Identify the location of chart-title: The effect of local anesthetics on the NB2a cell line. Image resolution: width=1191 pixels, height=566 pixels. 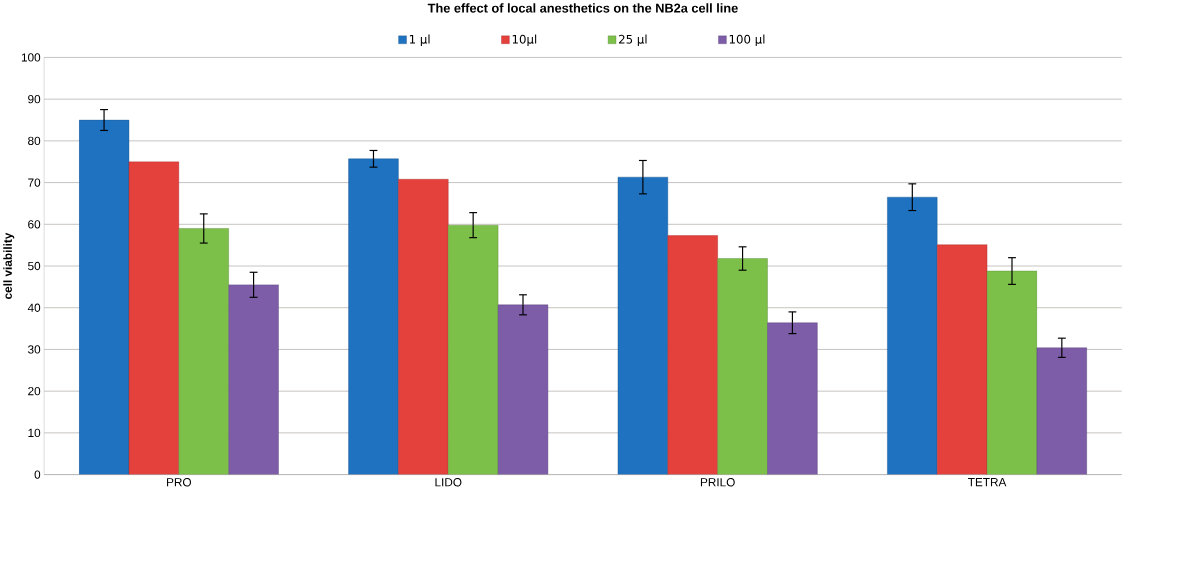
(582, 8).